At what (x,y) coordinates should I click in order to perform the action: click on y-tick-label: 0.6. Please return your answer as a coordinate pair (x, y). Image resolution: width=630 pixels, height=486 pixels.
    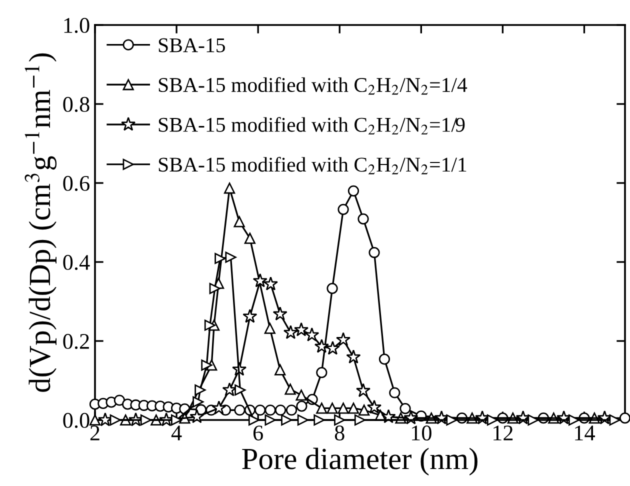
    Looking at the image, I should click on (76, 184).